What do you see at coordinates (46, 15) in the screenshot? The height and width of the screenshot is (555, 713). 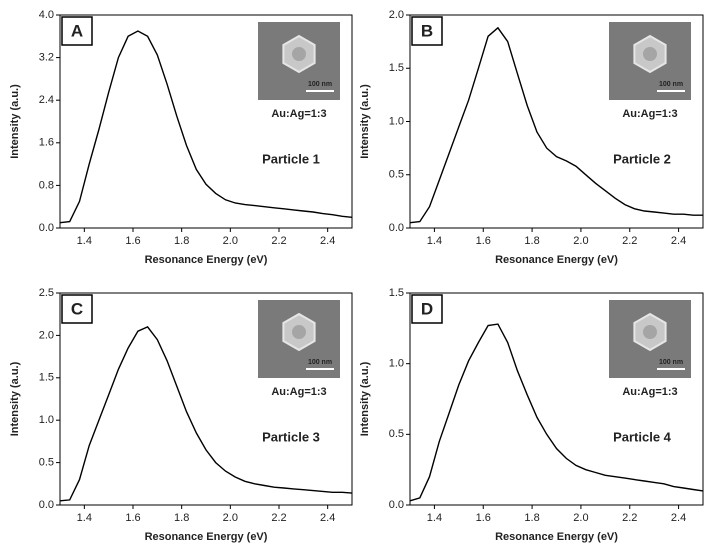 I see `y-tick-label: 4.0` at bounding box center [46, 15].